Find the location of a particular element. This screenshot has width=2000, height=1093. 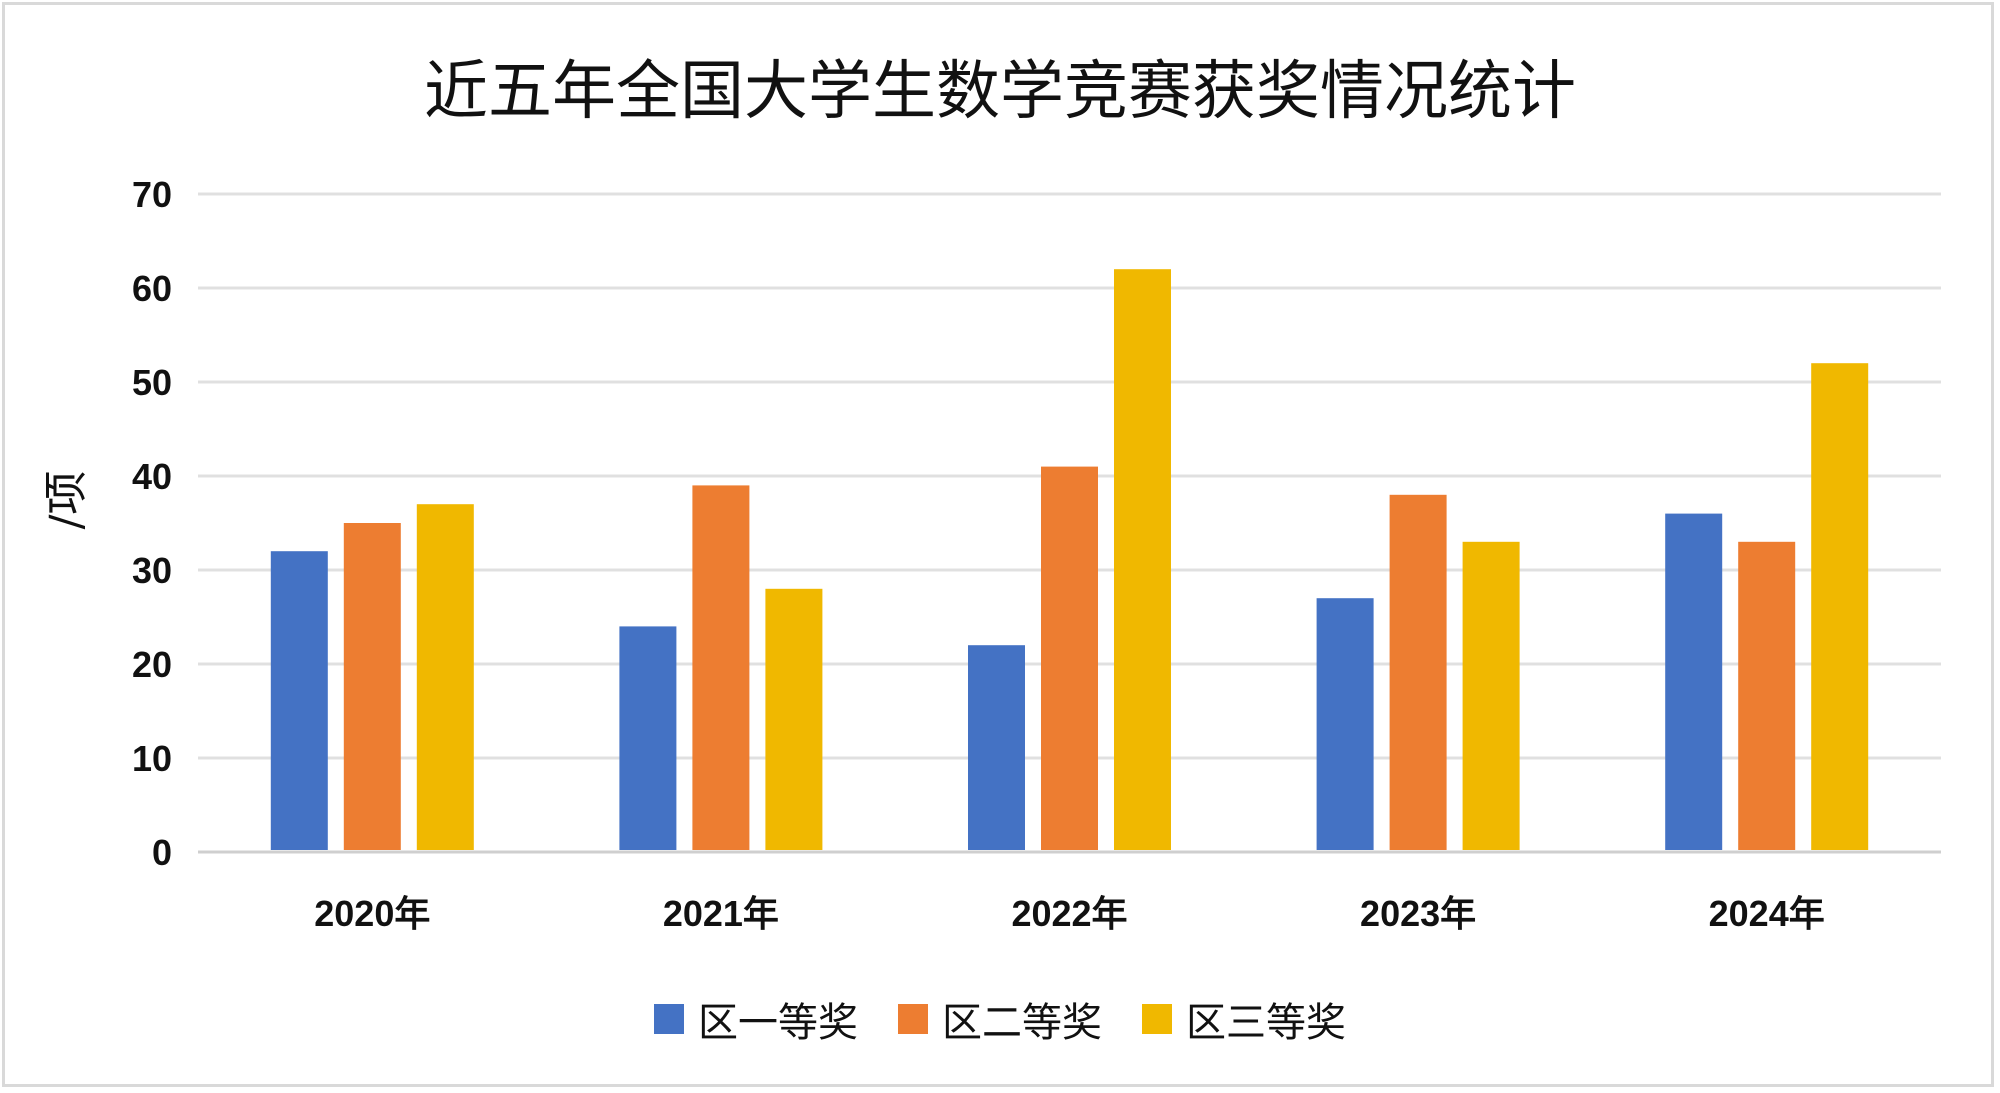

y-tick-label: 30 is located at coordinates (152, 570).